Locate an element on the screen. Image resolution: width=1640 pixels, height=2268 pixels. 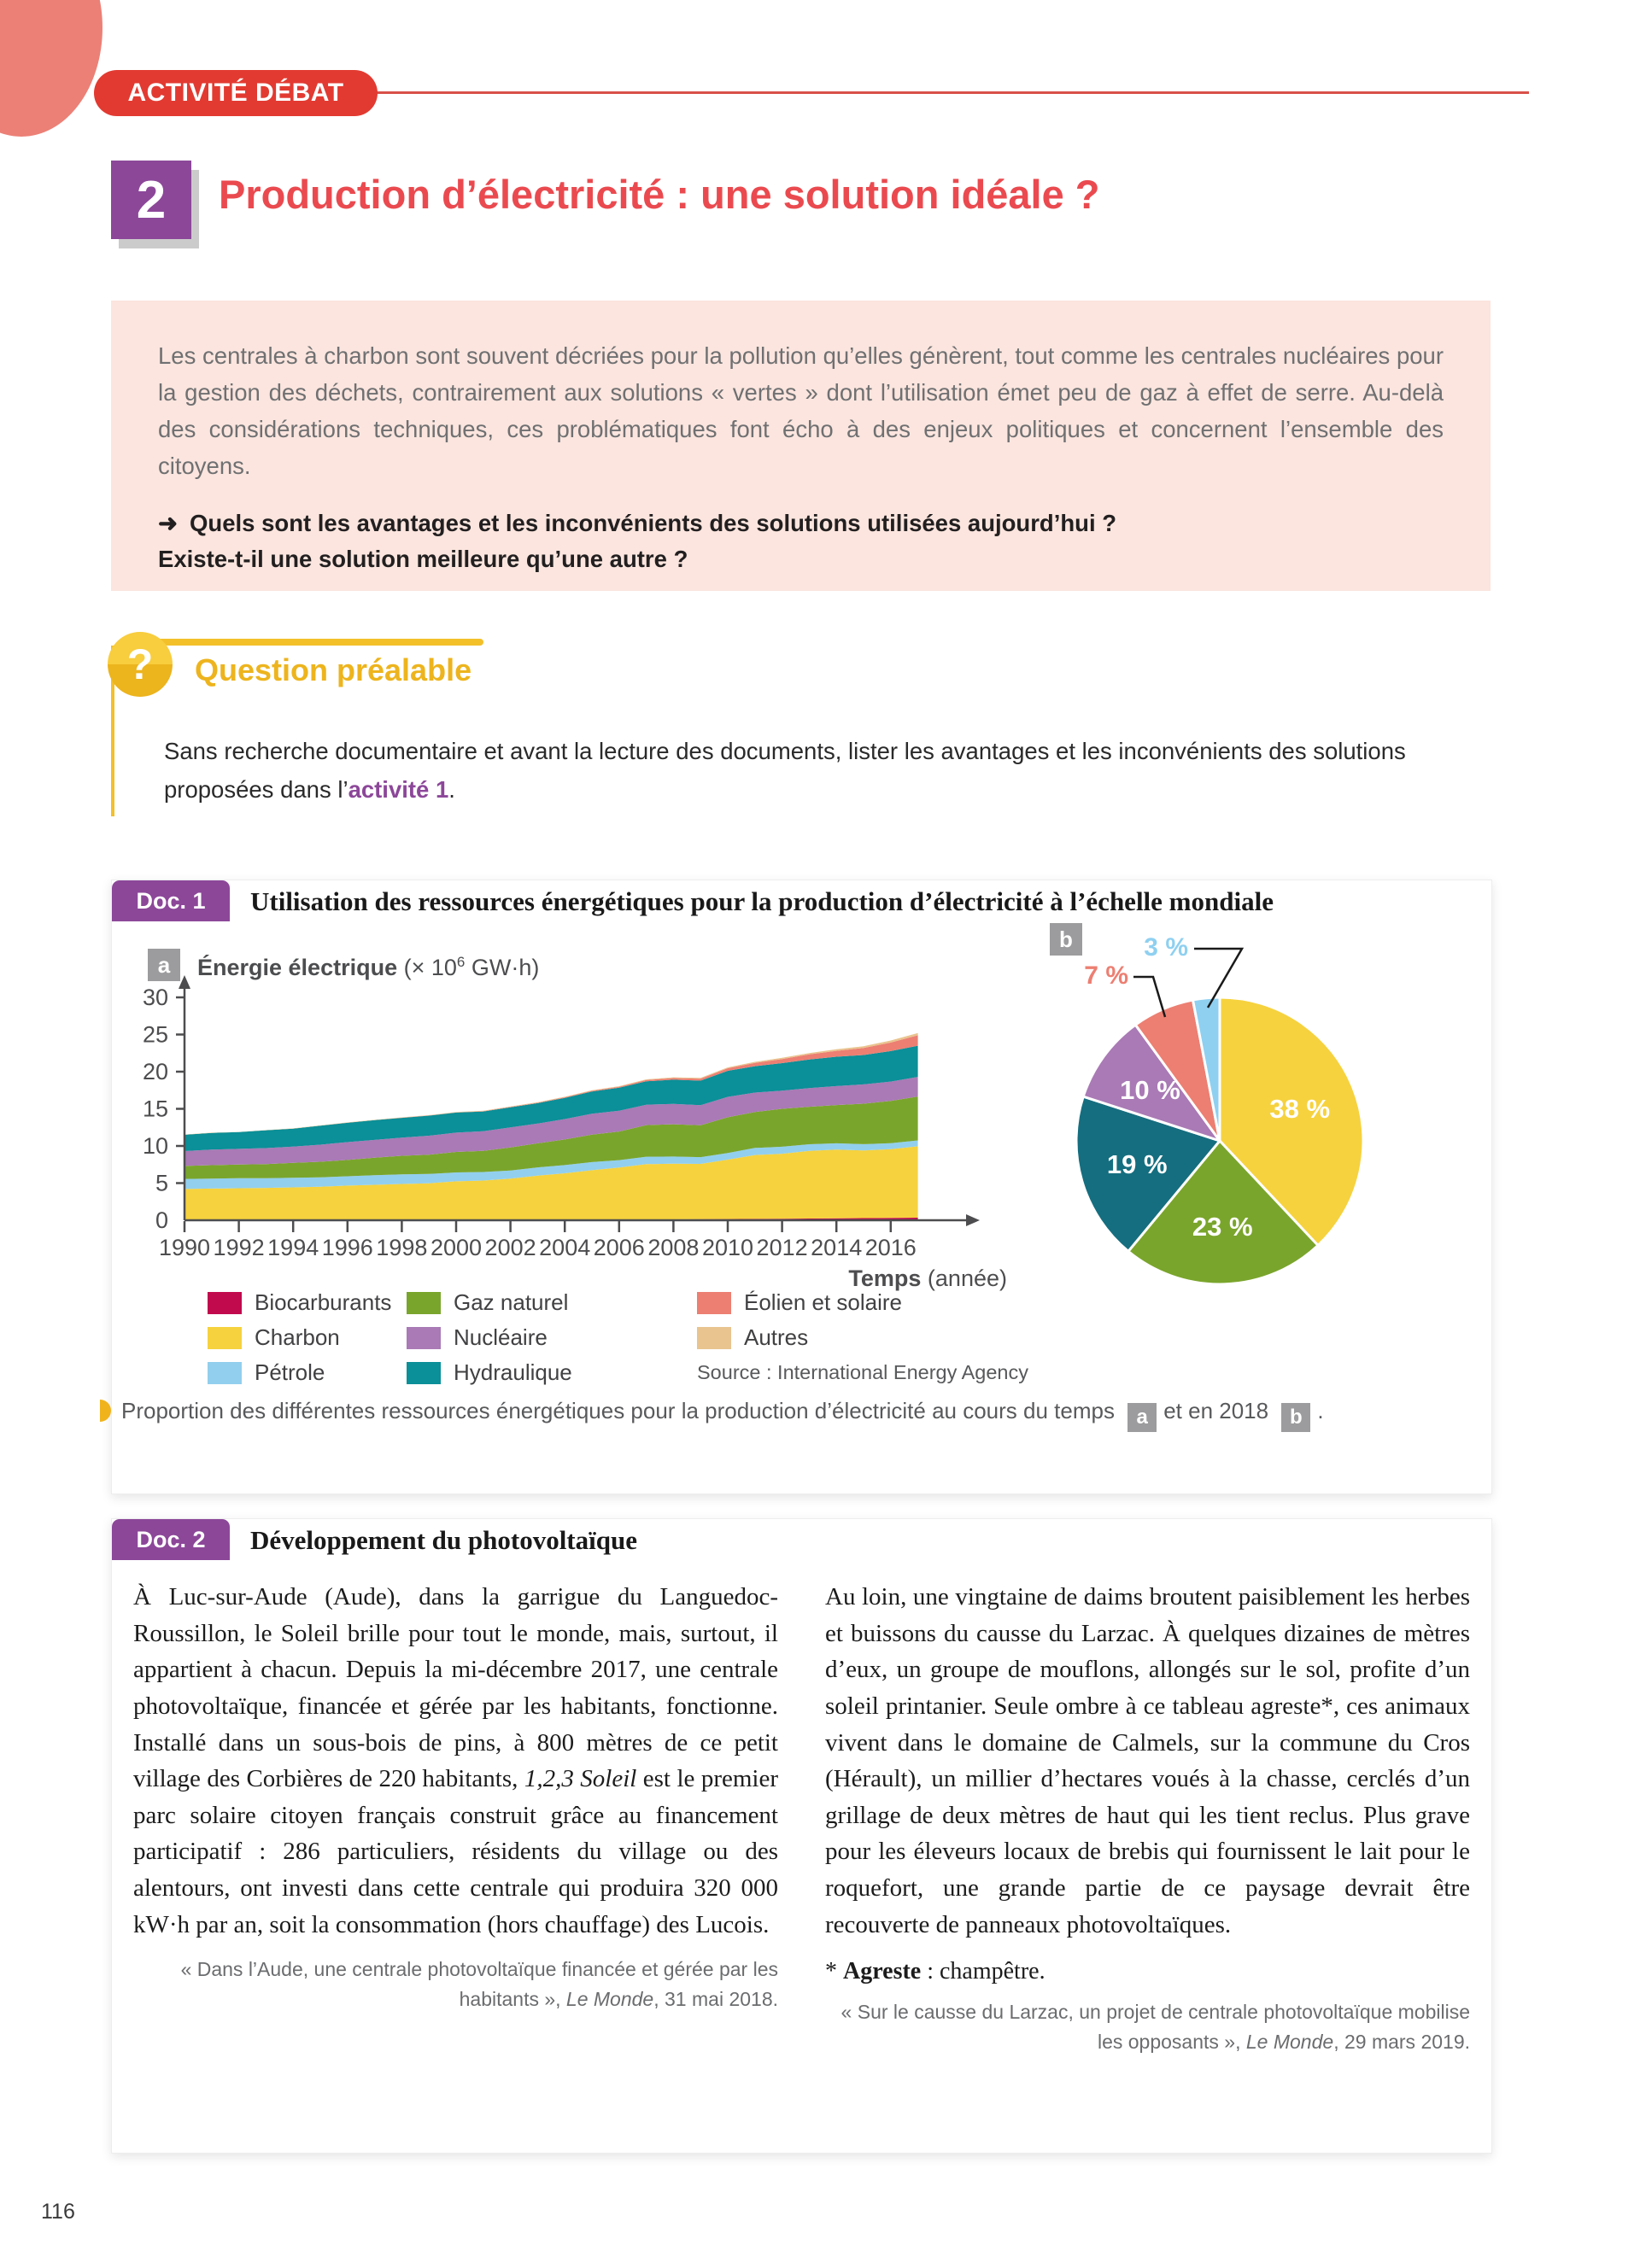
question-prealable-heading: Question préalable is located at coordinates (333, 669).